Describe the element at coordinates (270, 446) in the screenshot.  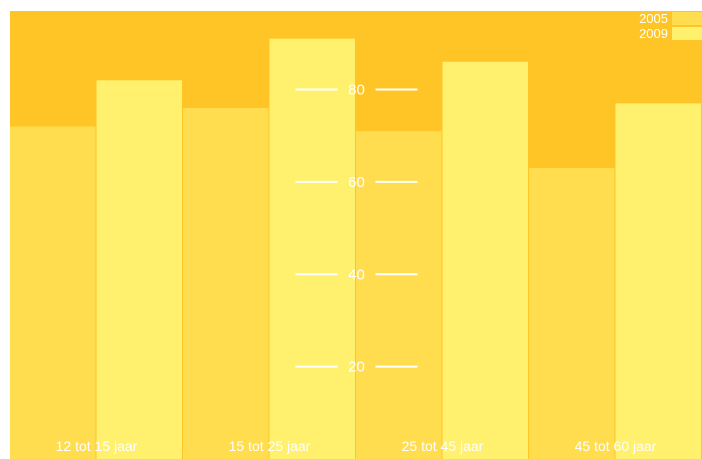
I see `category-label: 15 tot 25 jaar` at that location.